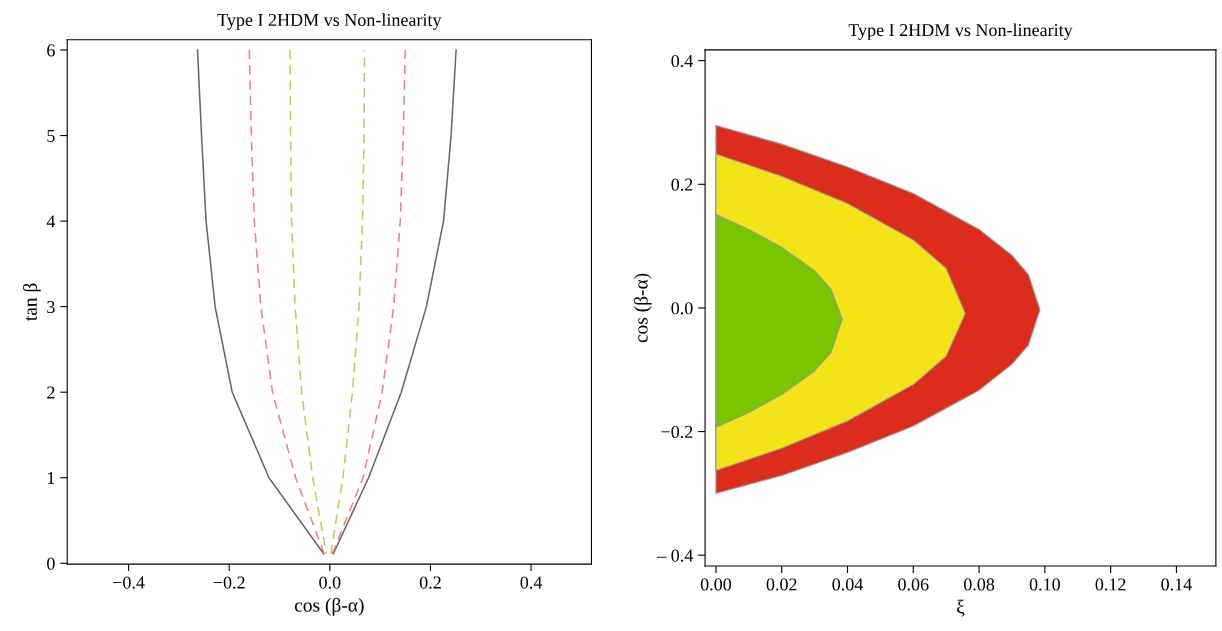 Image resolution: width=1222 pixels, height=631 pixels. What do you see at coordinates (51, 392) in the screenshot?
I see `y-tick-label: 2` at bounding box center [51, 392].